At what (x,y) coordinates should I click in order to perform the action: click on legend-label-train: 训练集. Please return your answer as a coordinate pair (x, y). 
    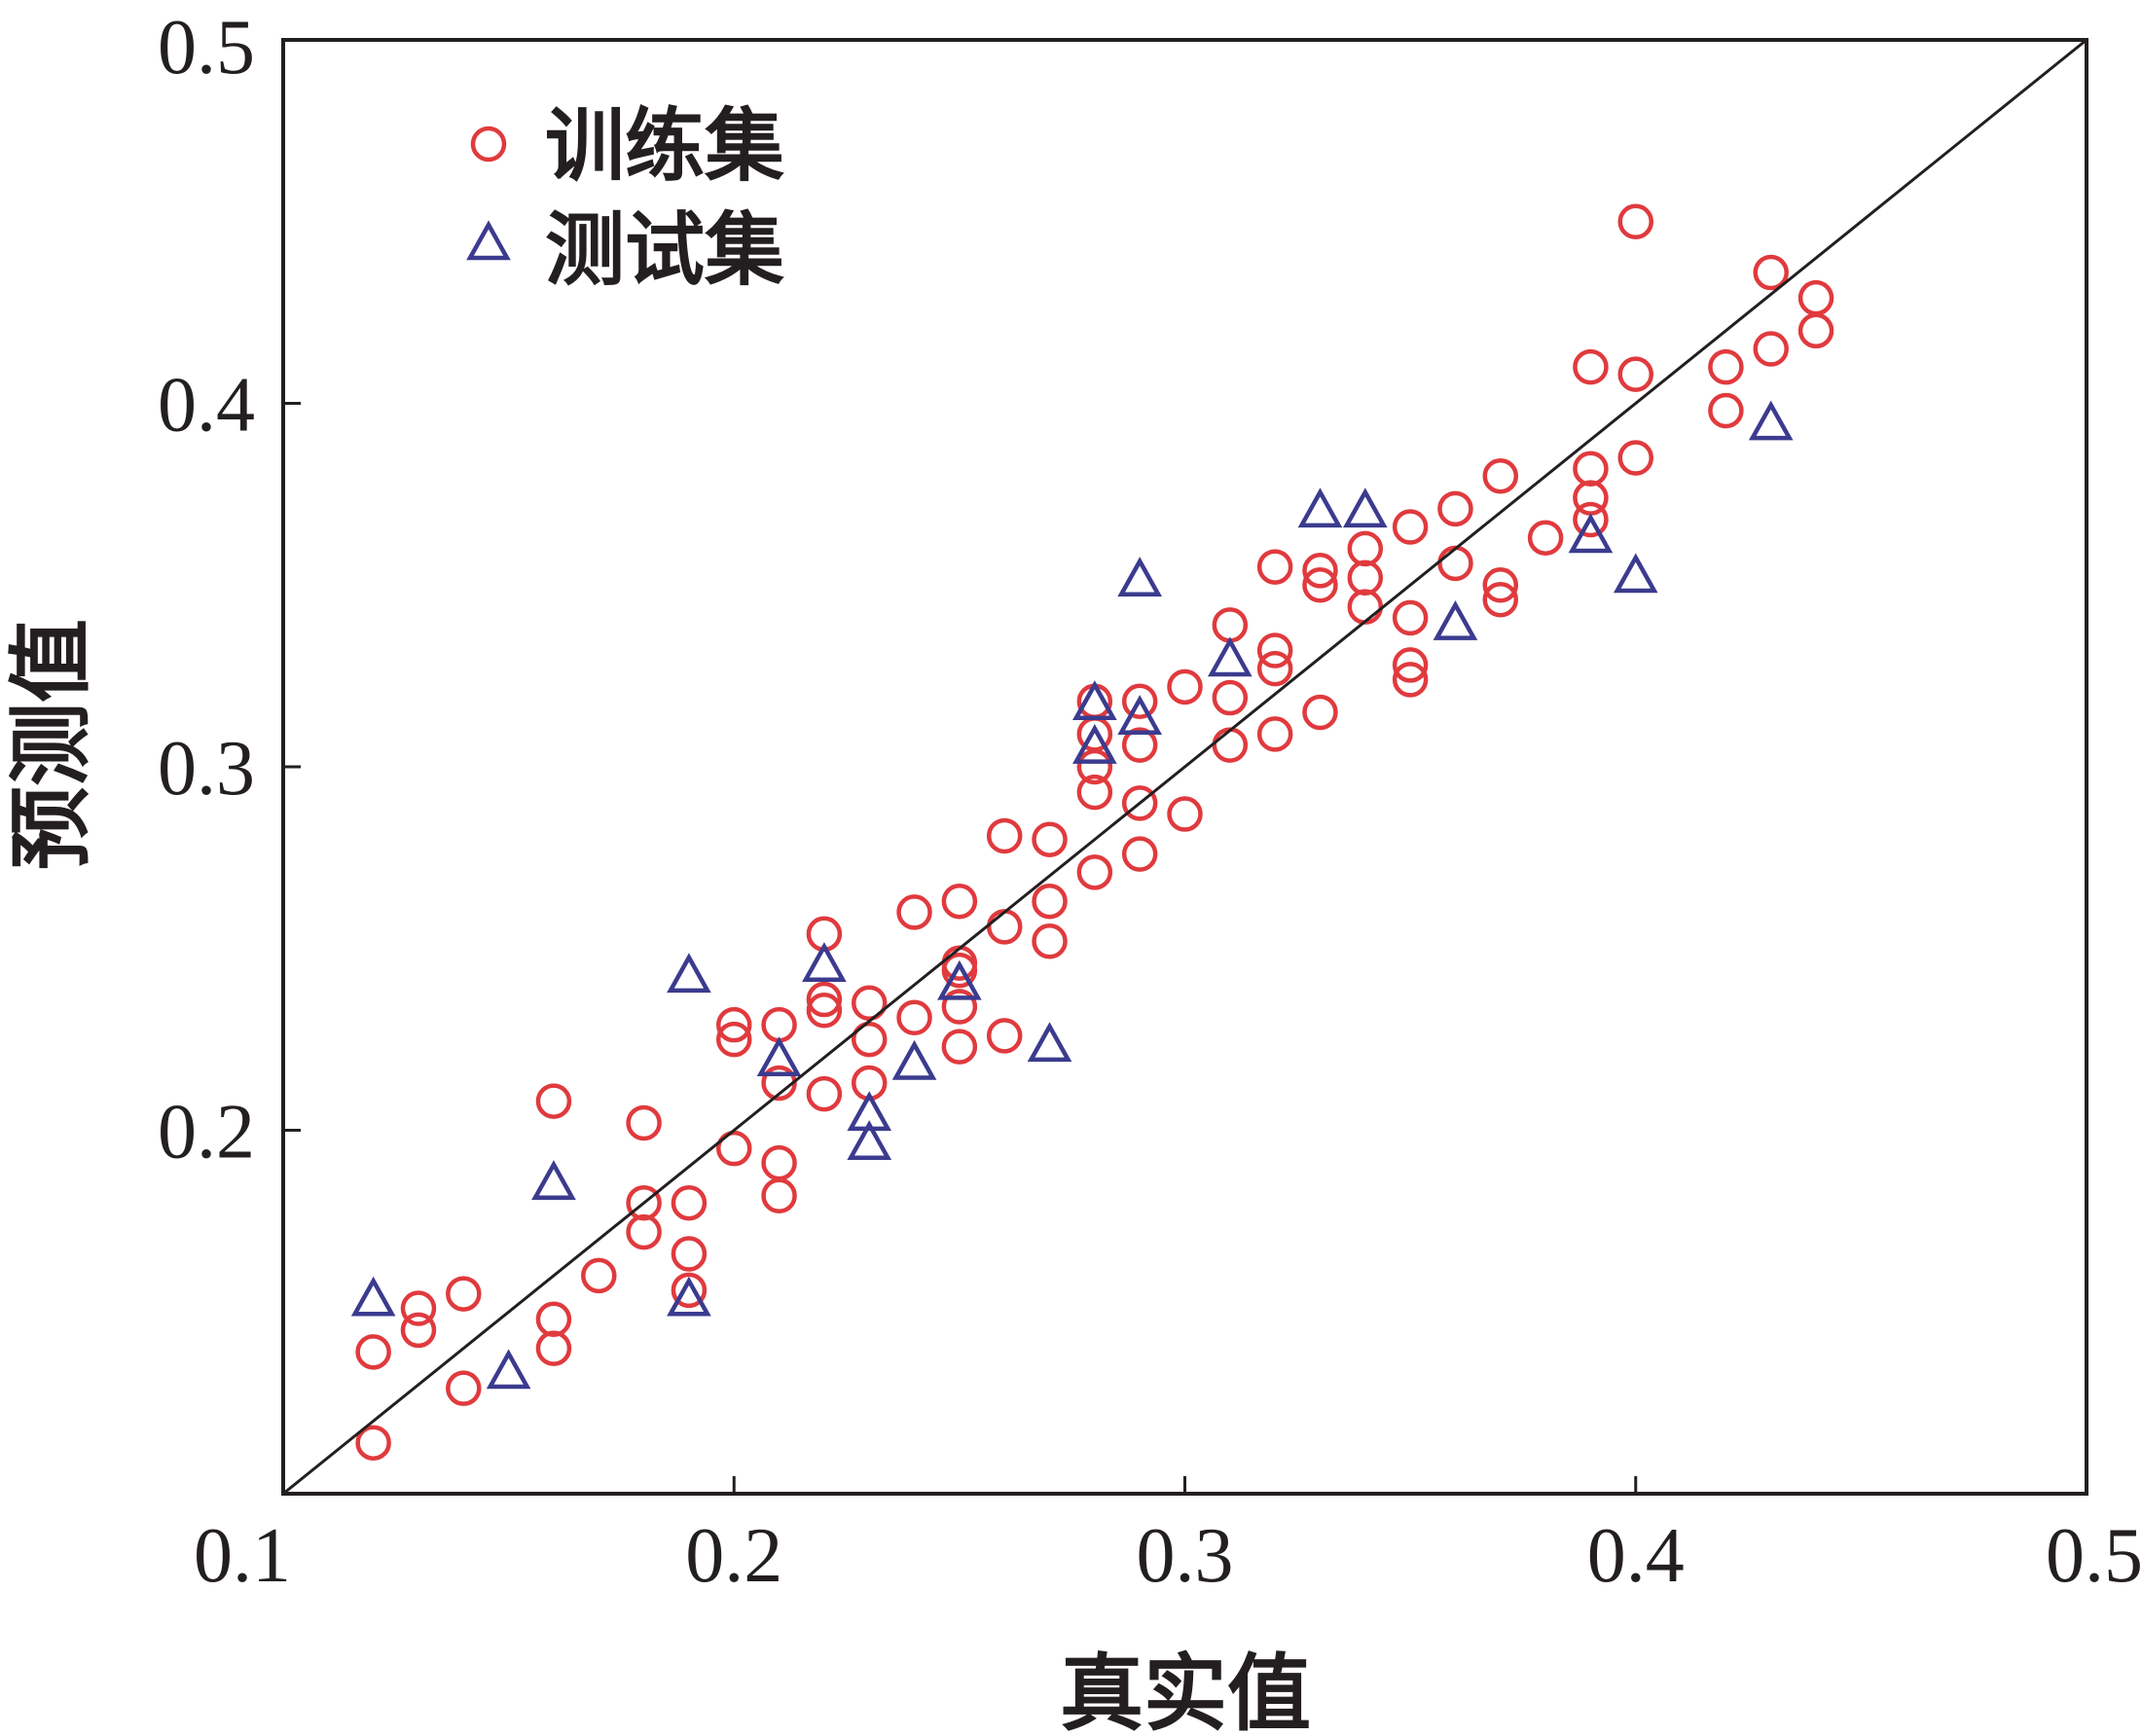
    Looking at the image, I should click on (664, 147).